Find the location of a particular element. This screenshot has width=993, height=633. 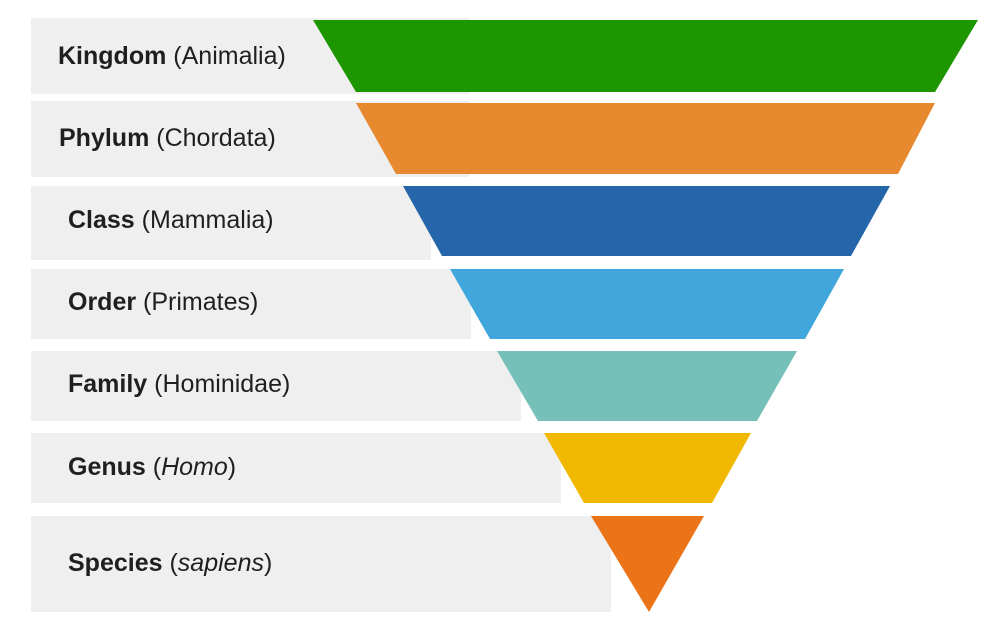

rank-name: Phylum is located at coordinates (104, 138).